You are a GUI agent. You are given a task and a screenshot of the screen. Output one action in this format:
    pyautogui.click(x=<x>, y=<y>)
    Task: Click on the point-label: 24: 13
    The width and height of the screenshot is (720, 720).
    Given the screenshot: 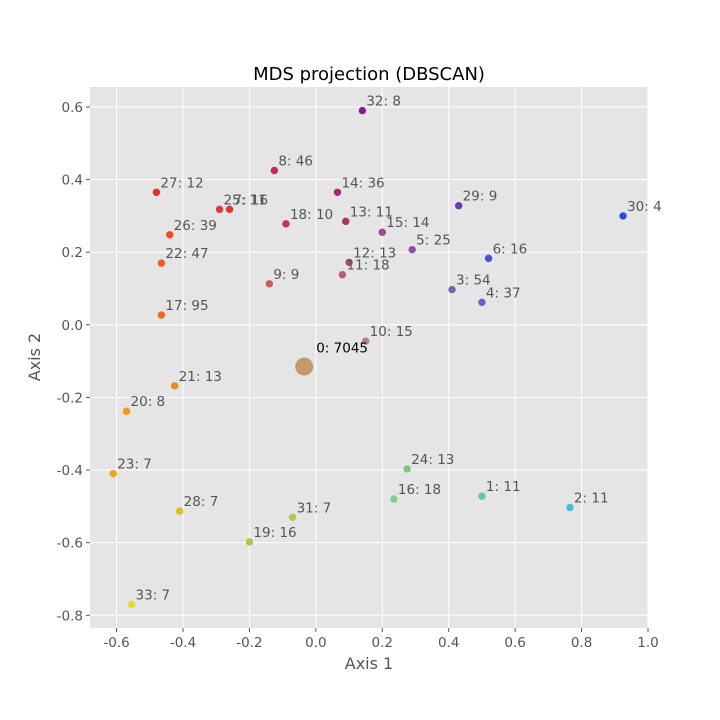 What is the action you would take?
    pyautogui.click(x=432, y=460)
    